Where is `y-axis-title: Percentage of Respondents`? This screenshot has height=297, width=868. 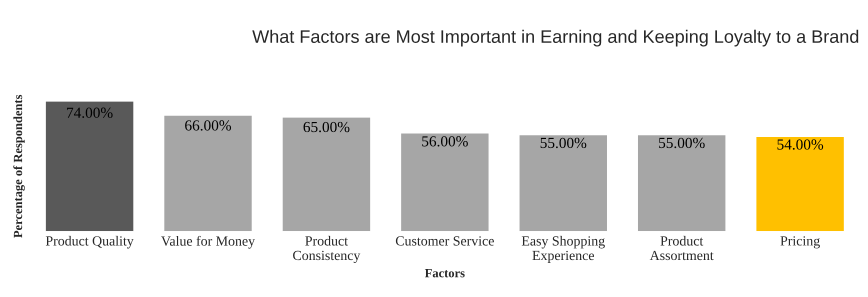 y-axis-title: Percentage of Respondents is located at coordinates (19, 166).